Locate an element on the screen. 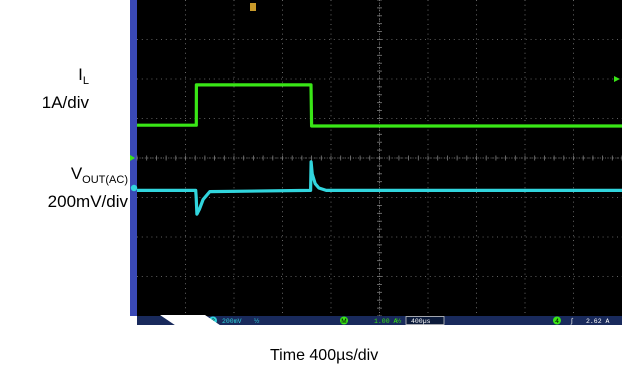 Image resolution: width=623 pixels, height=367 pixels. trigger-badge-num: 4 is located at coordinates (557, 321).